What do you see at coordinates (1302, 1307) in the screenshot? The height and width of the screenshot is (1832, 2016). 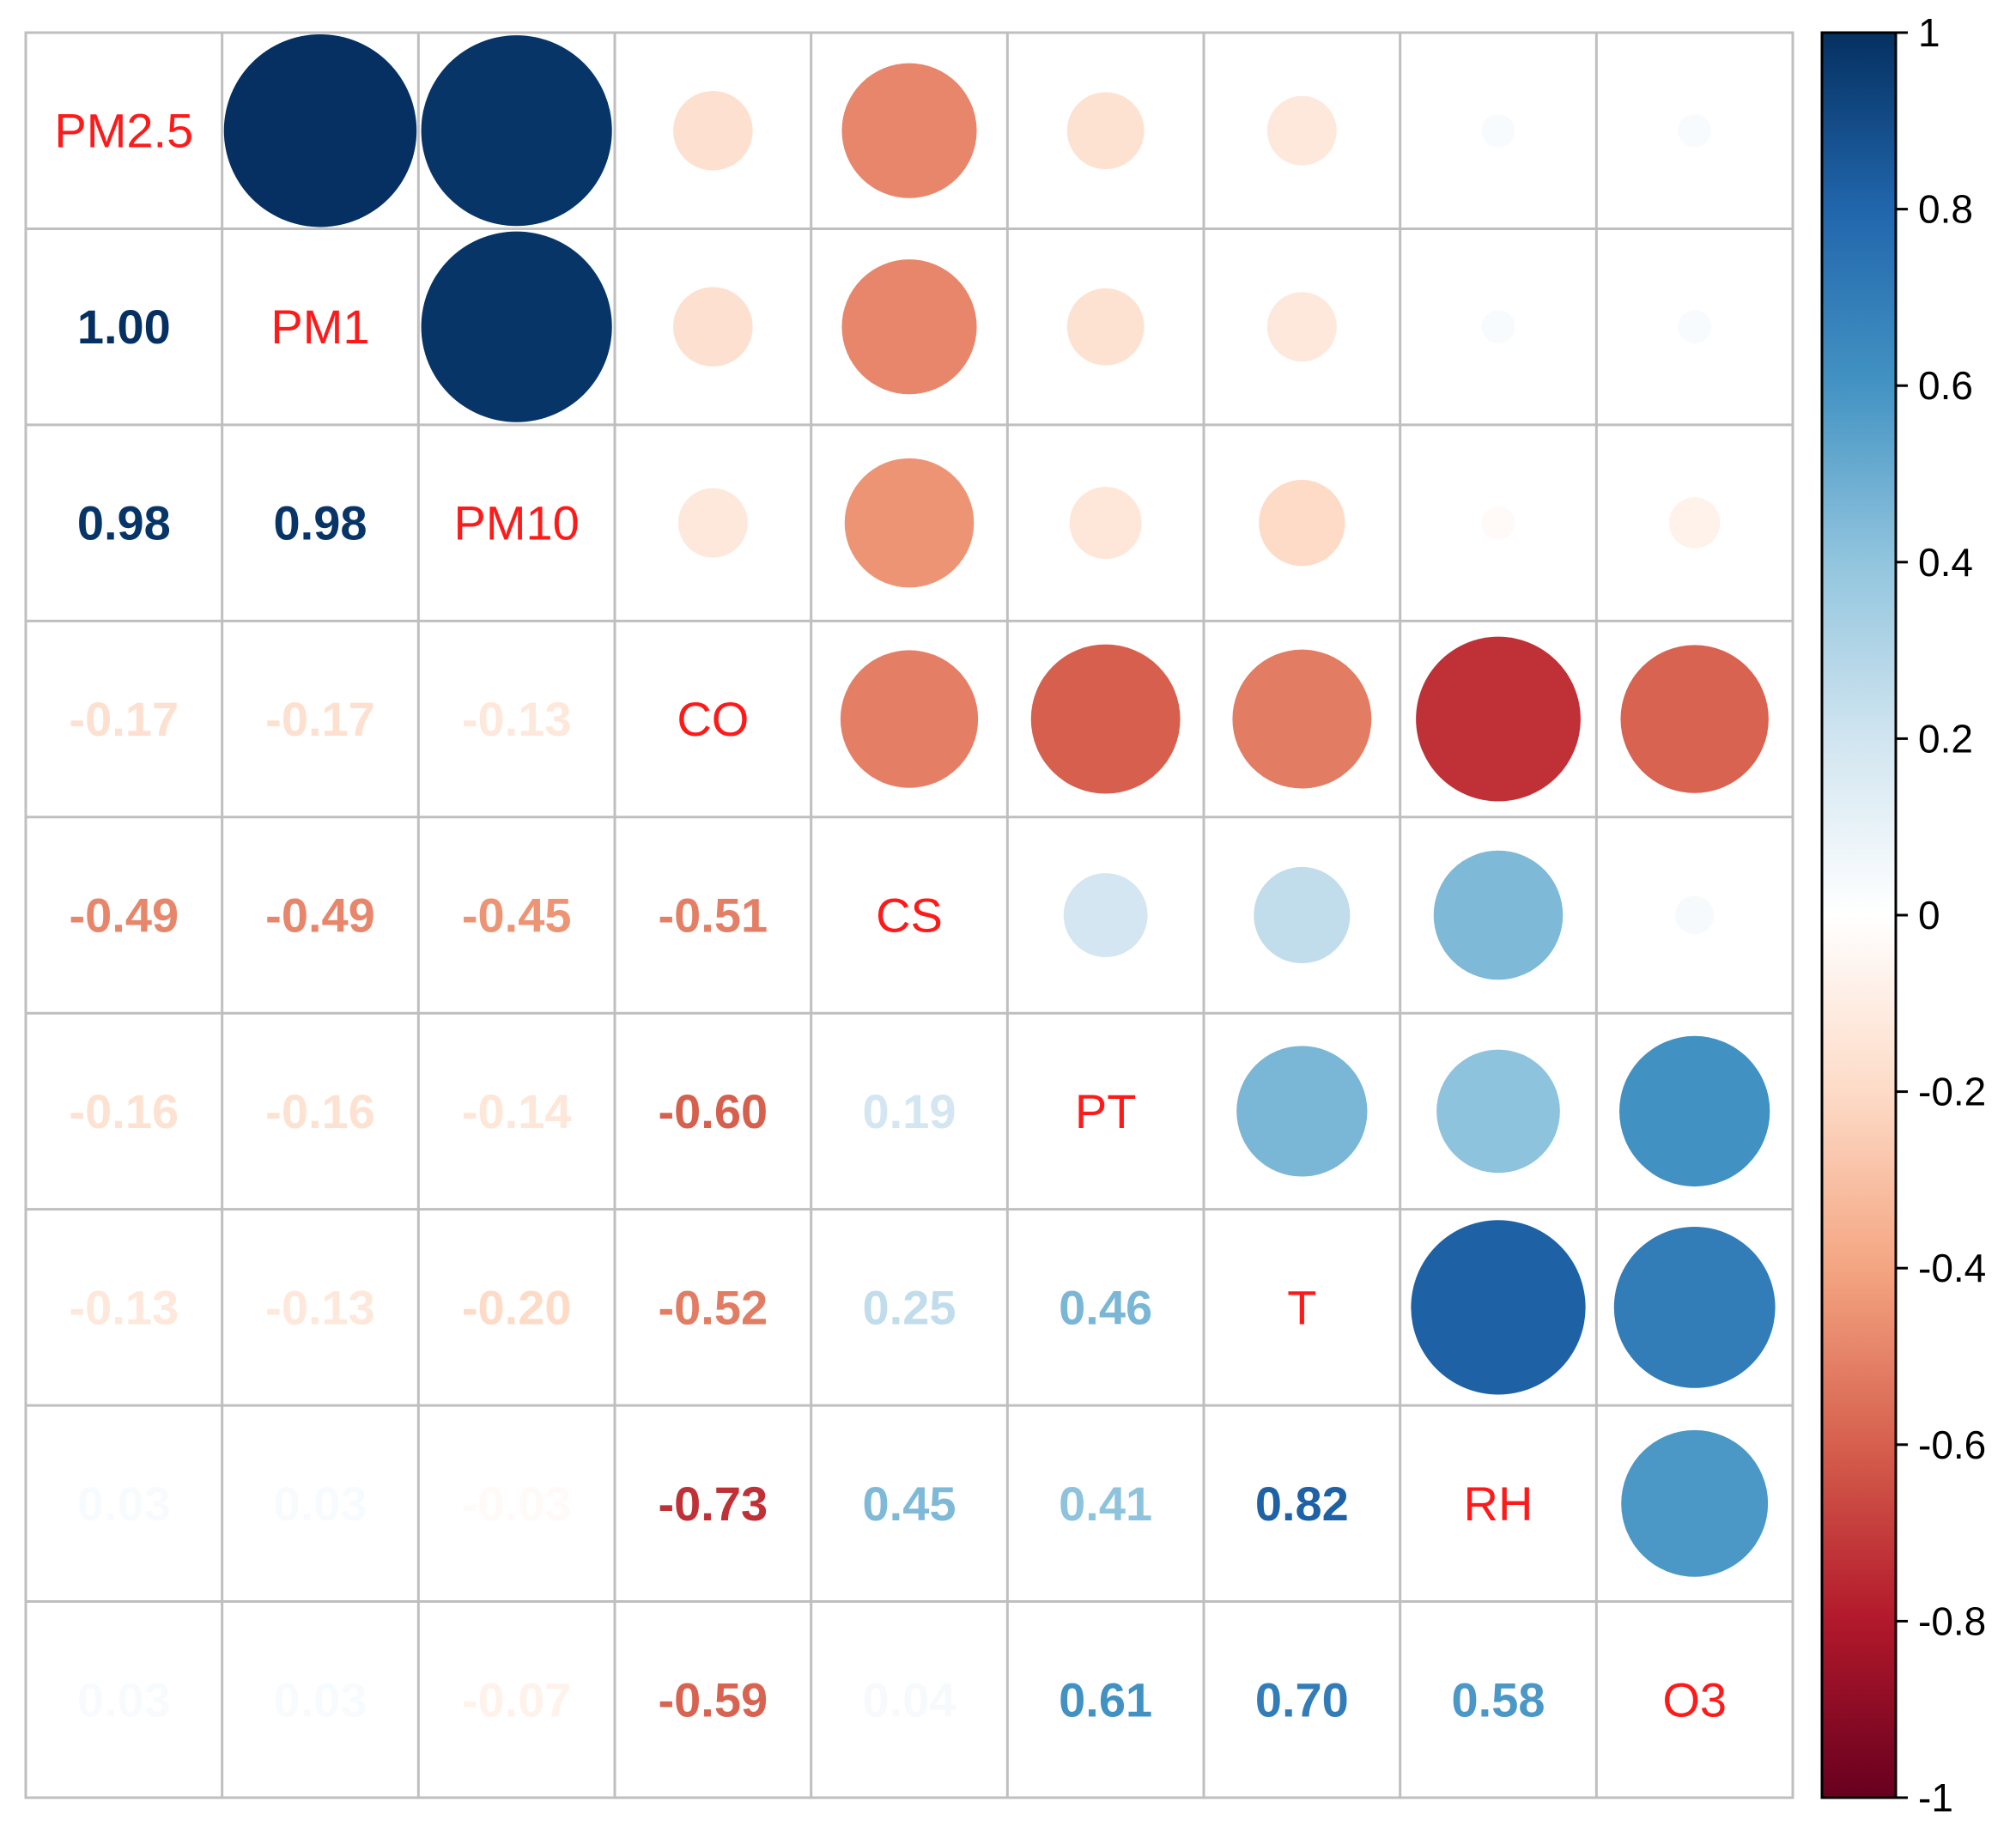 I see `diagonal-label: T` at bounding box center [1302, 1307].